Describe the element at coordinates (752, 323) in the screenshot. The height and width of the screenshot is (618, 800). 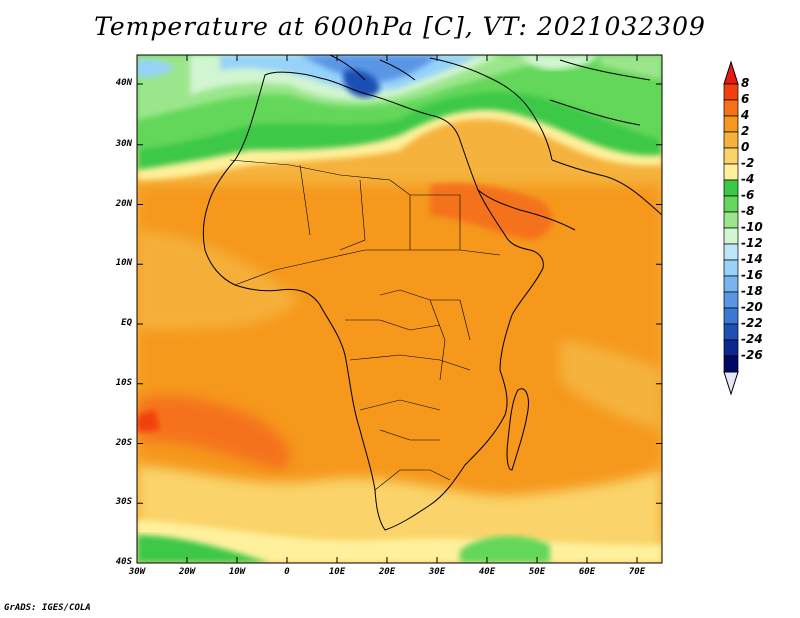
I see `colorbar-label: -22` at that location.